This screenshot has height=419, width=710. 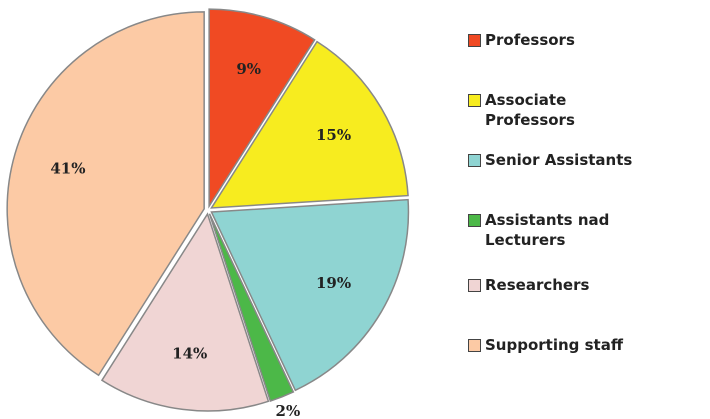 I want to click on legend-label: Professors, so click(x=530, y=40).